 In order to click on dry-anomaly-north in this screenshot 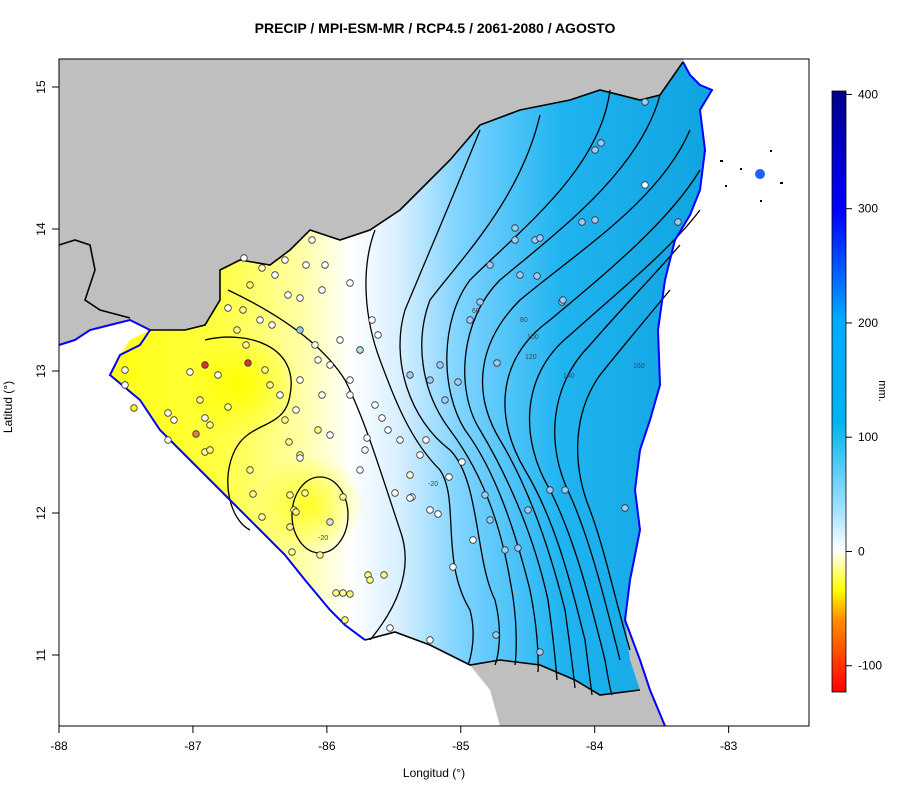, I will do `click(240, 385)`.